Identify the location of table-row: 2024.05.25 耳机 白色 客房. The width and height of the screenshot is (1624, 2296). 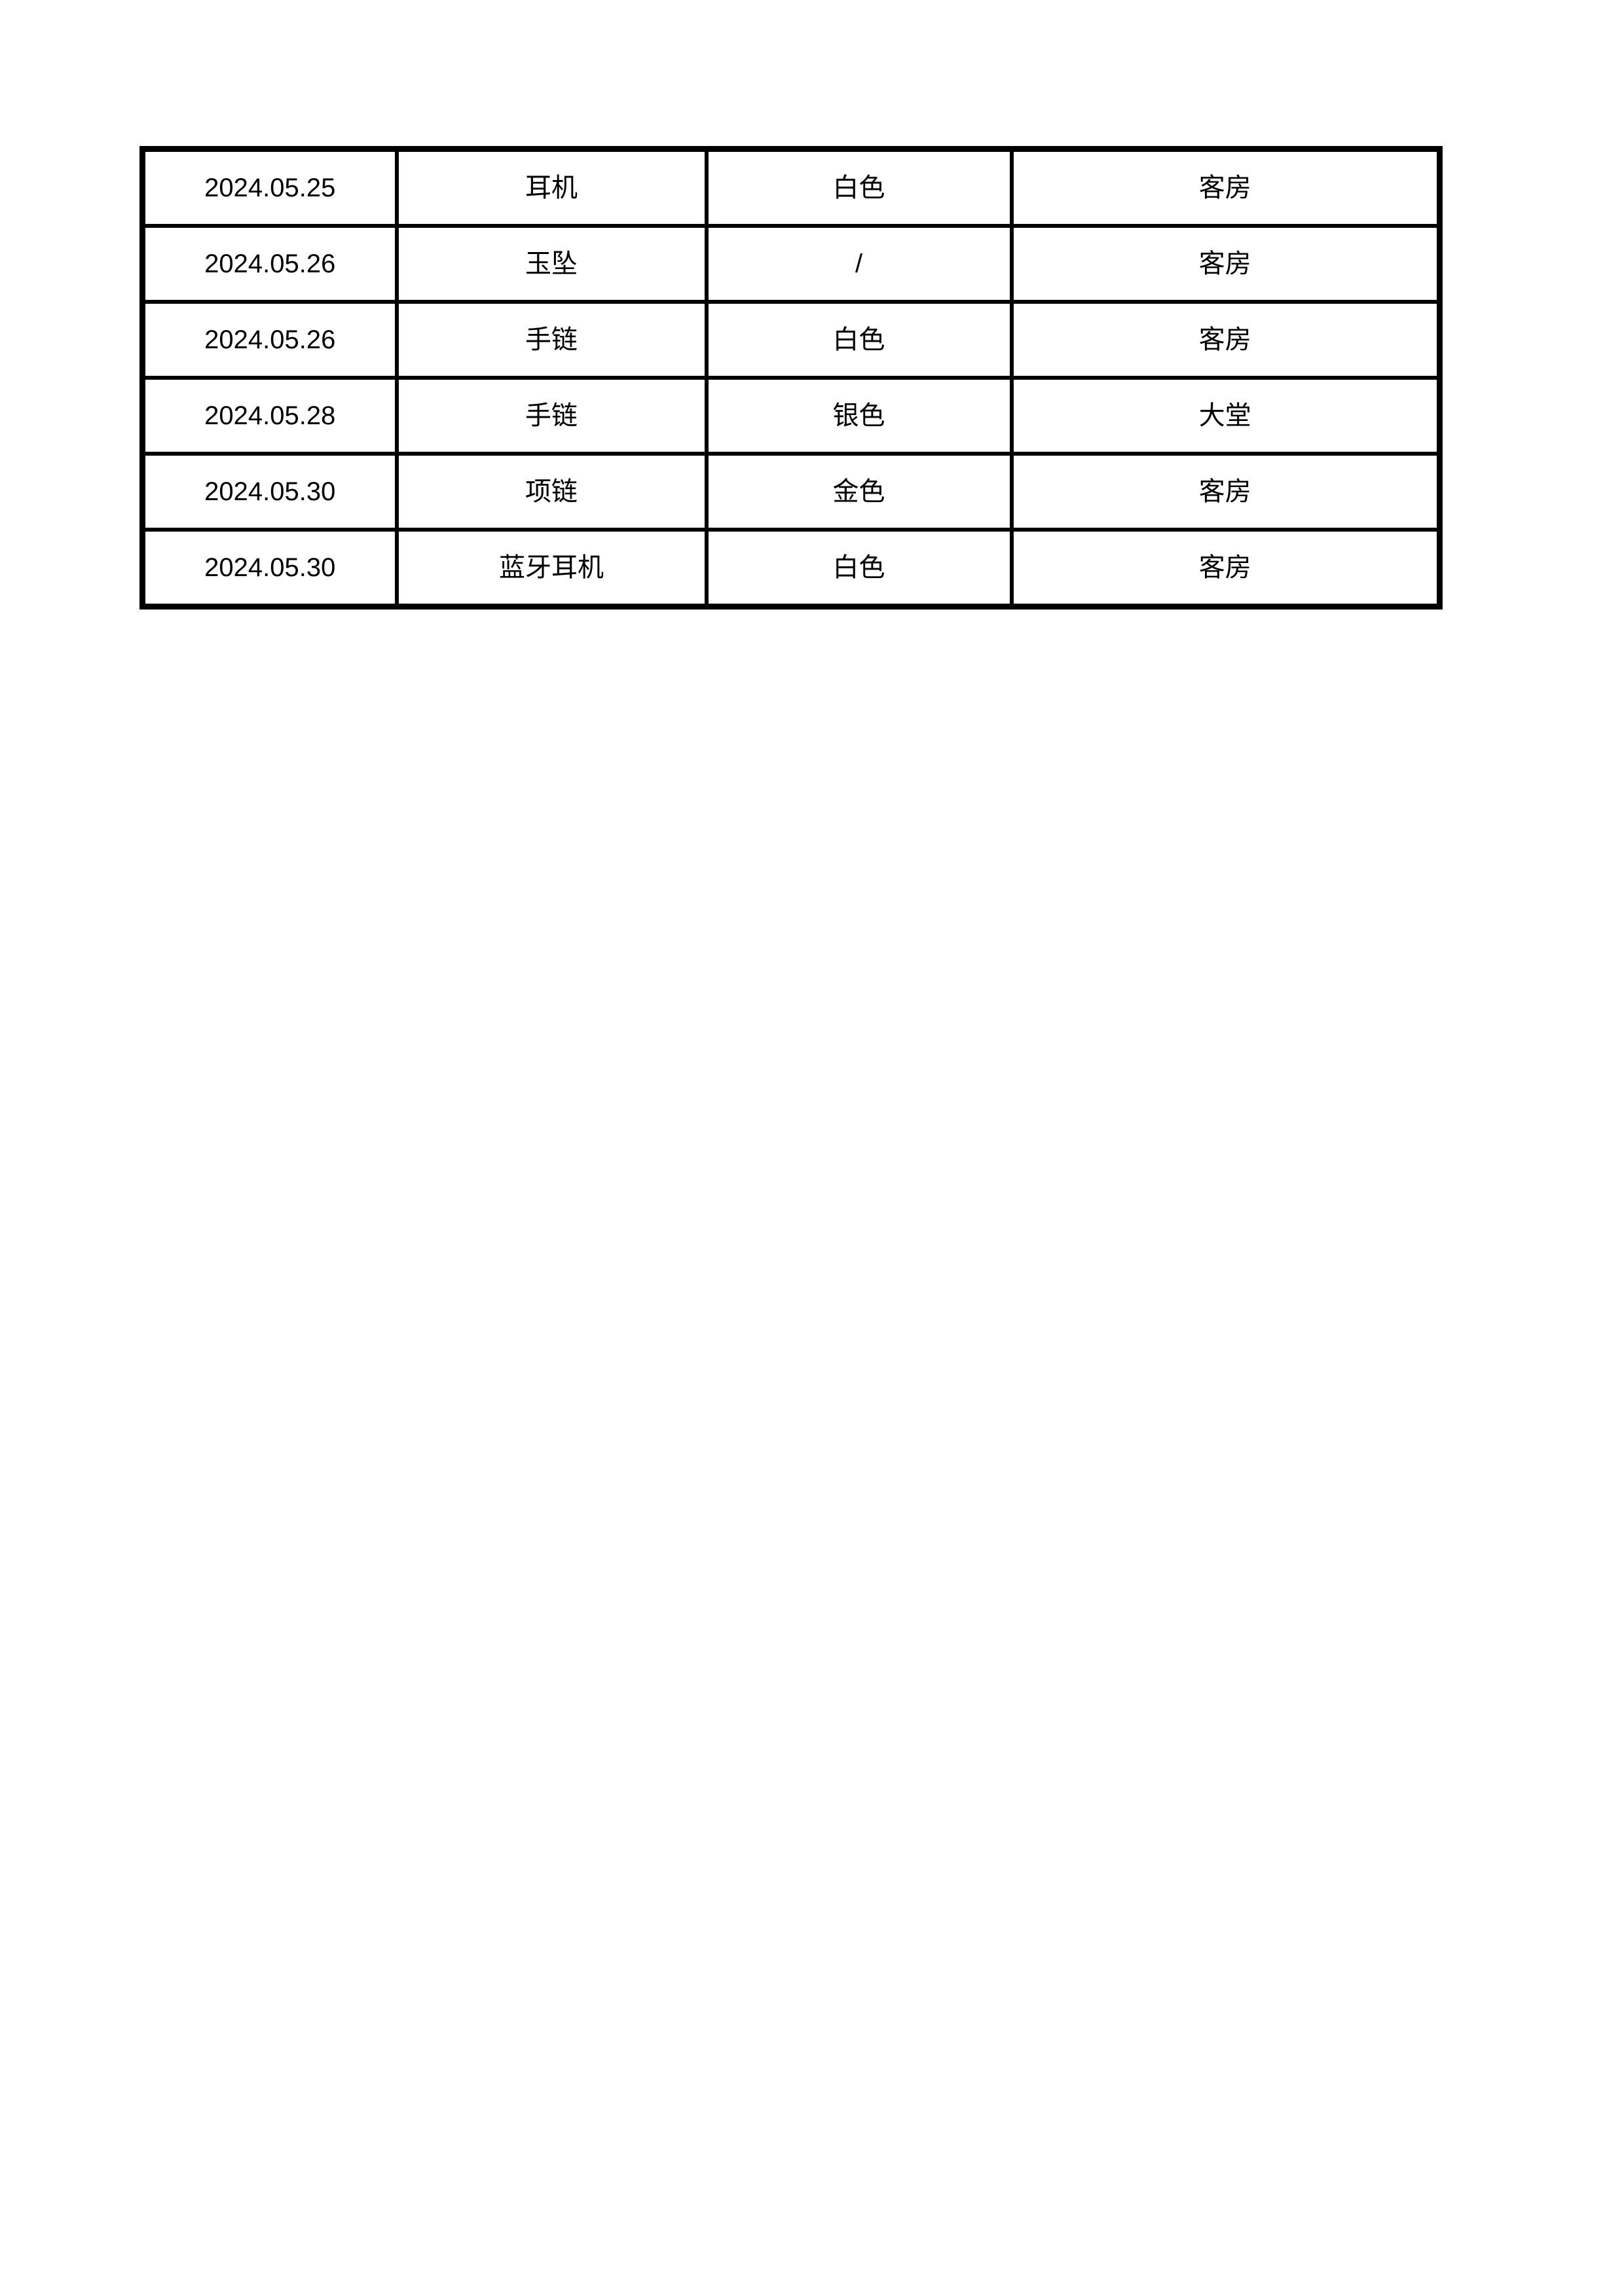
(791, 187).